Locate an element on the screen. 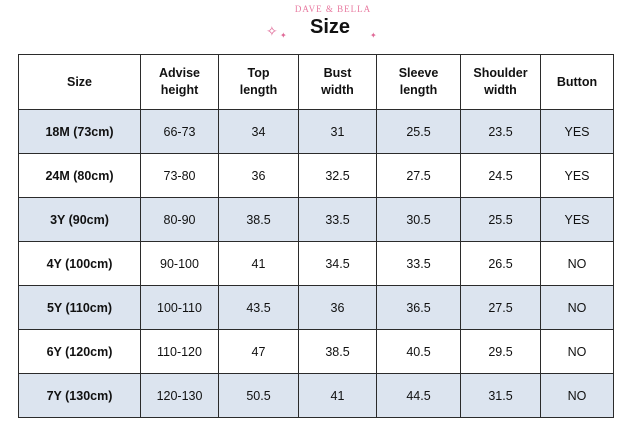 The image size is (640, 428). size-cell: 7Y (130cm) is located at coordinates (79, 395).